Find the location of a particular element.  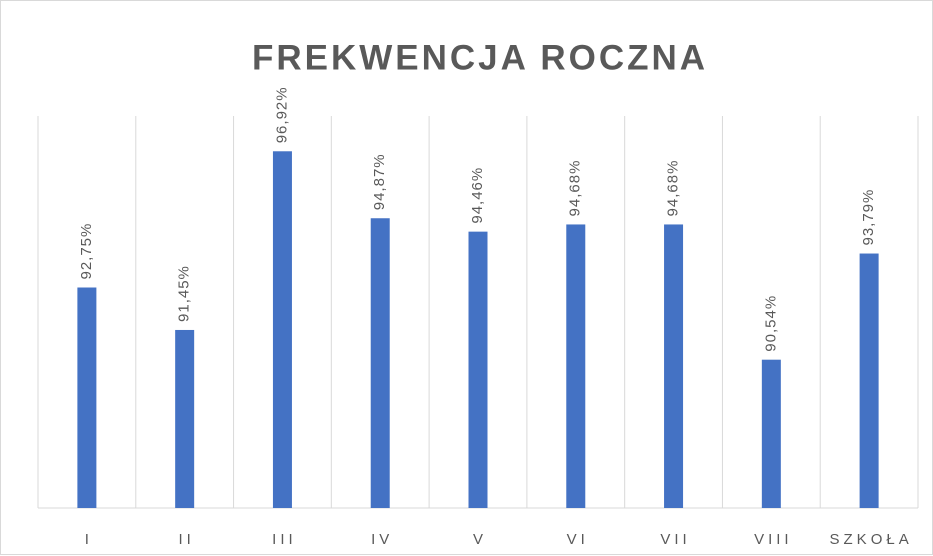

x-tick-label: III is located at coordinates (284, 539).